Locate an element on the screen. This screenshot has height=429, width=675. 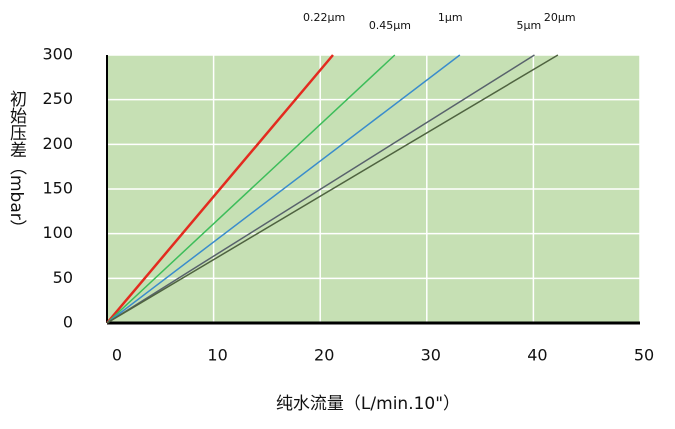
y-tick-label: 50 is located at coordinates (63, 277).